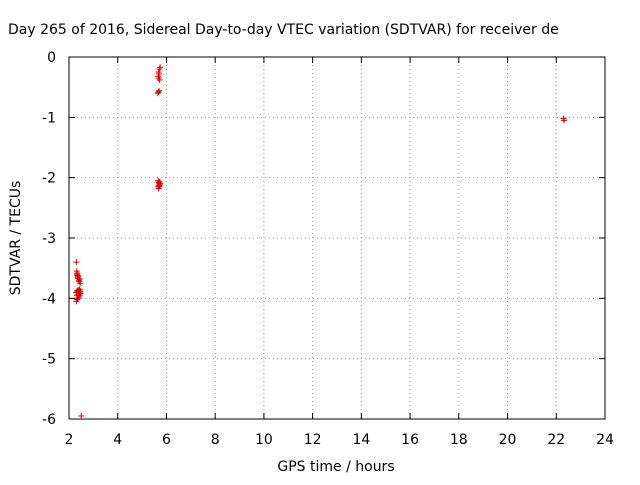  What do you see at coordinates (410, 440) in the screenshot?
I see `x-tick-label: 16` at bounding box center [410, 440].